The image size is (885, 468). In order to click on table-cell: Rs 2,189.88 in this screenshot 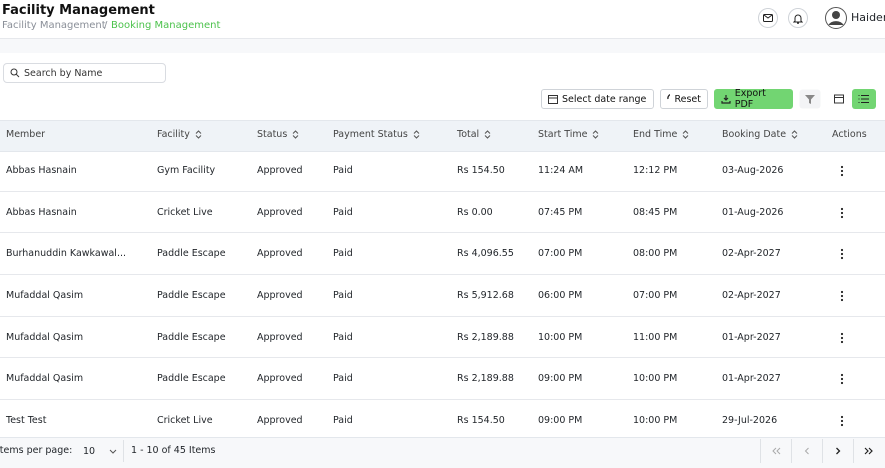, I will do `click(485, 337)`.